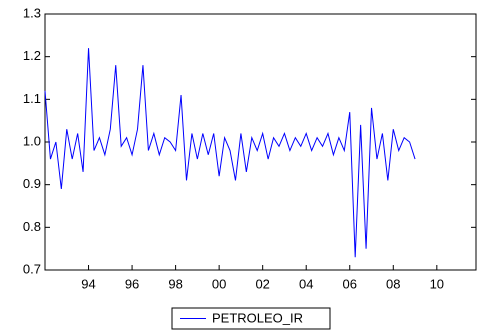 The width and height of the screenshot is (477, 332). I want to click on x-tick-label: 00, so click(219, 283).